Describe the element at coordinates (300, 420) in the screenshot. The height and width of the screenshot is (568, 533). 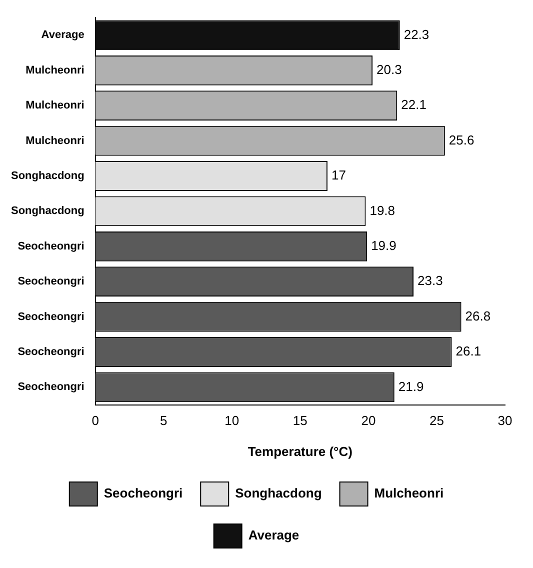
I see `x-tick-label: 15` at that location.